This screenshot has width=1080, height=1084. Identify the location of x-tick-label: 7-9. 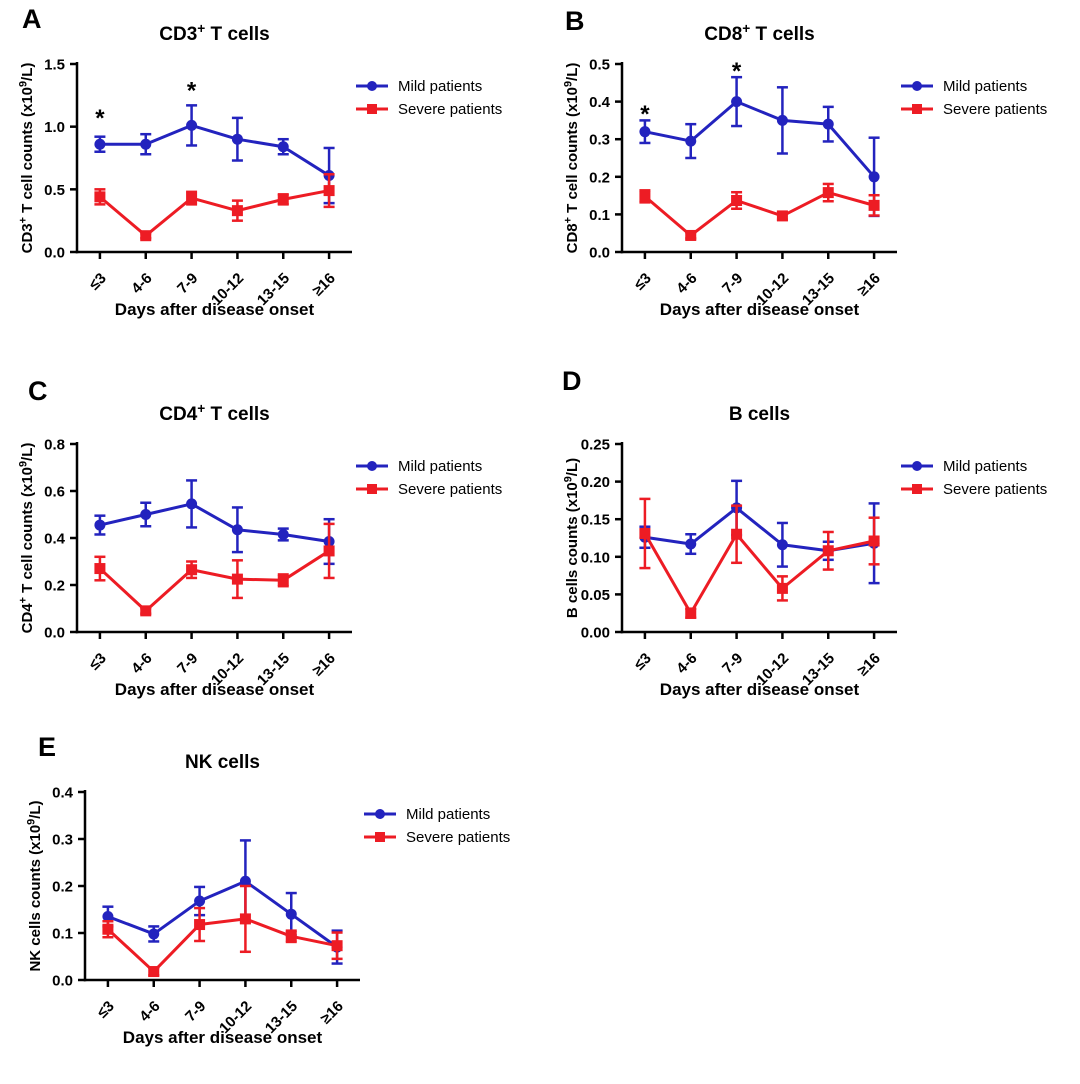
(187, 283).